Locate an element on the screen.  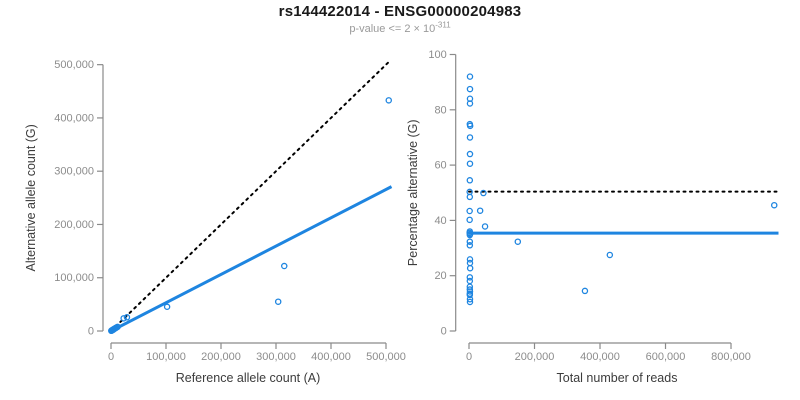
x-axis-tick-label: 800,000 is located at coordinates (731, 357).